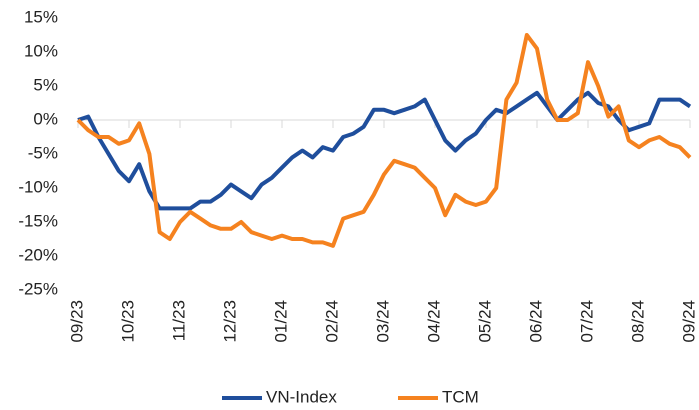 The image size is (699, 410). Describe the element at coordinates (41, 50) in the screenshot. I see `y-tick-label: 10%` at that location.